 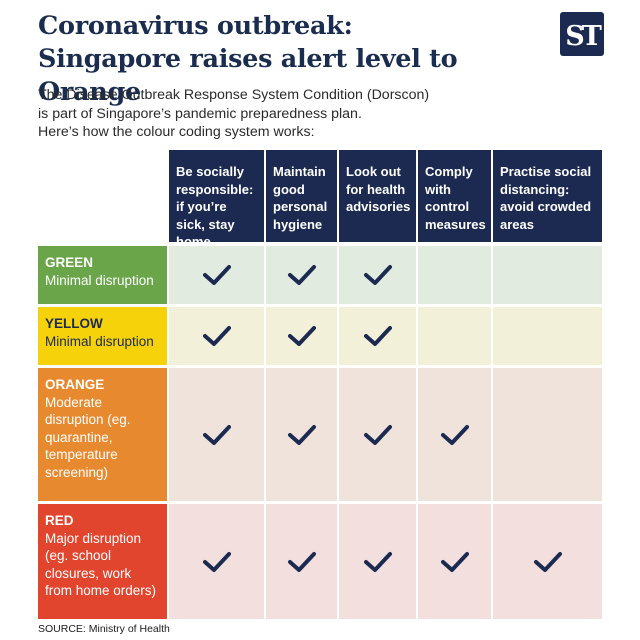 What do you see at coordinates (454, 196) in the screenshot?
I see `column-header-4: Comply with control measures` at bounding box center [454, 196].